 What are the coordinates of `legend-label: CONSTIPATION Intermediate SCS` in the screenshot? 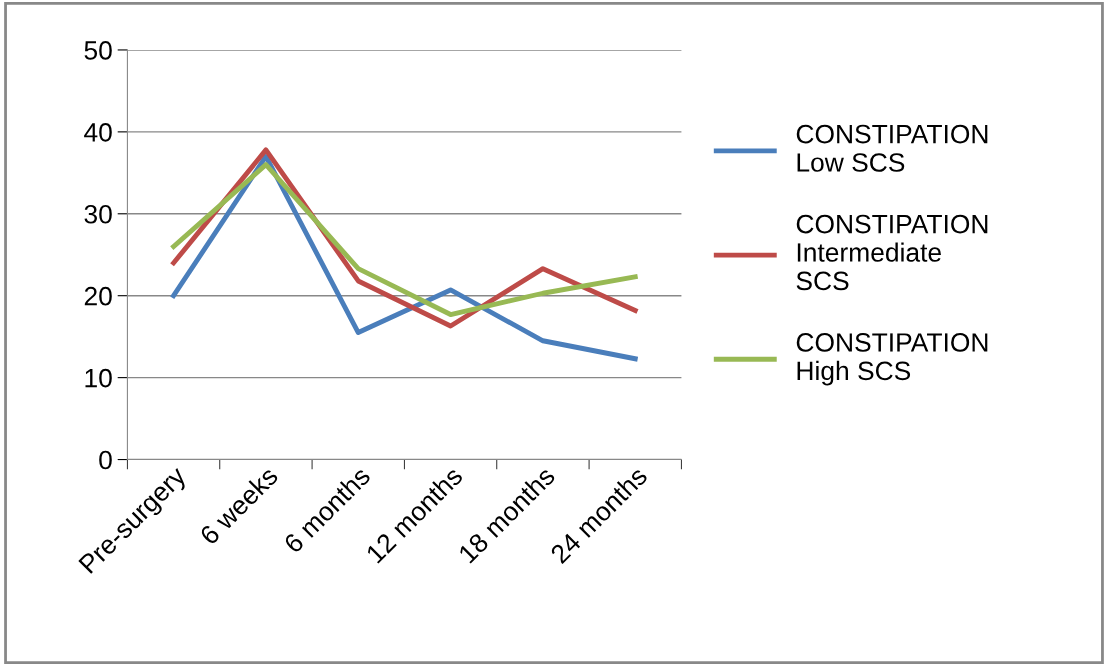 It's located at (892, 252).